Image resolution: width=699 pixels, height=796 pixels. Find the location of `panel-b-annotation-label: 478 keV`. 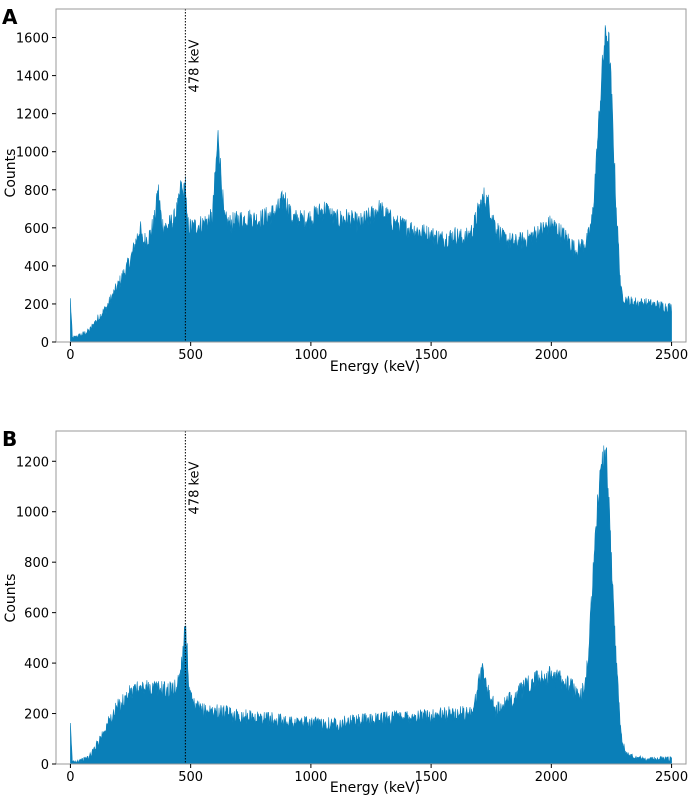

panel-b-annotation-label: 478 keV is located at coordinates (194, 487).